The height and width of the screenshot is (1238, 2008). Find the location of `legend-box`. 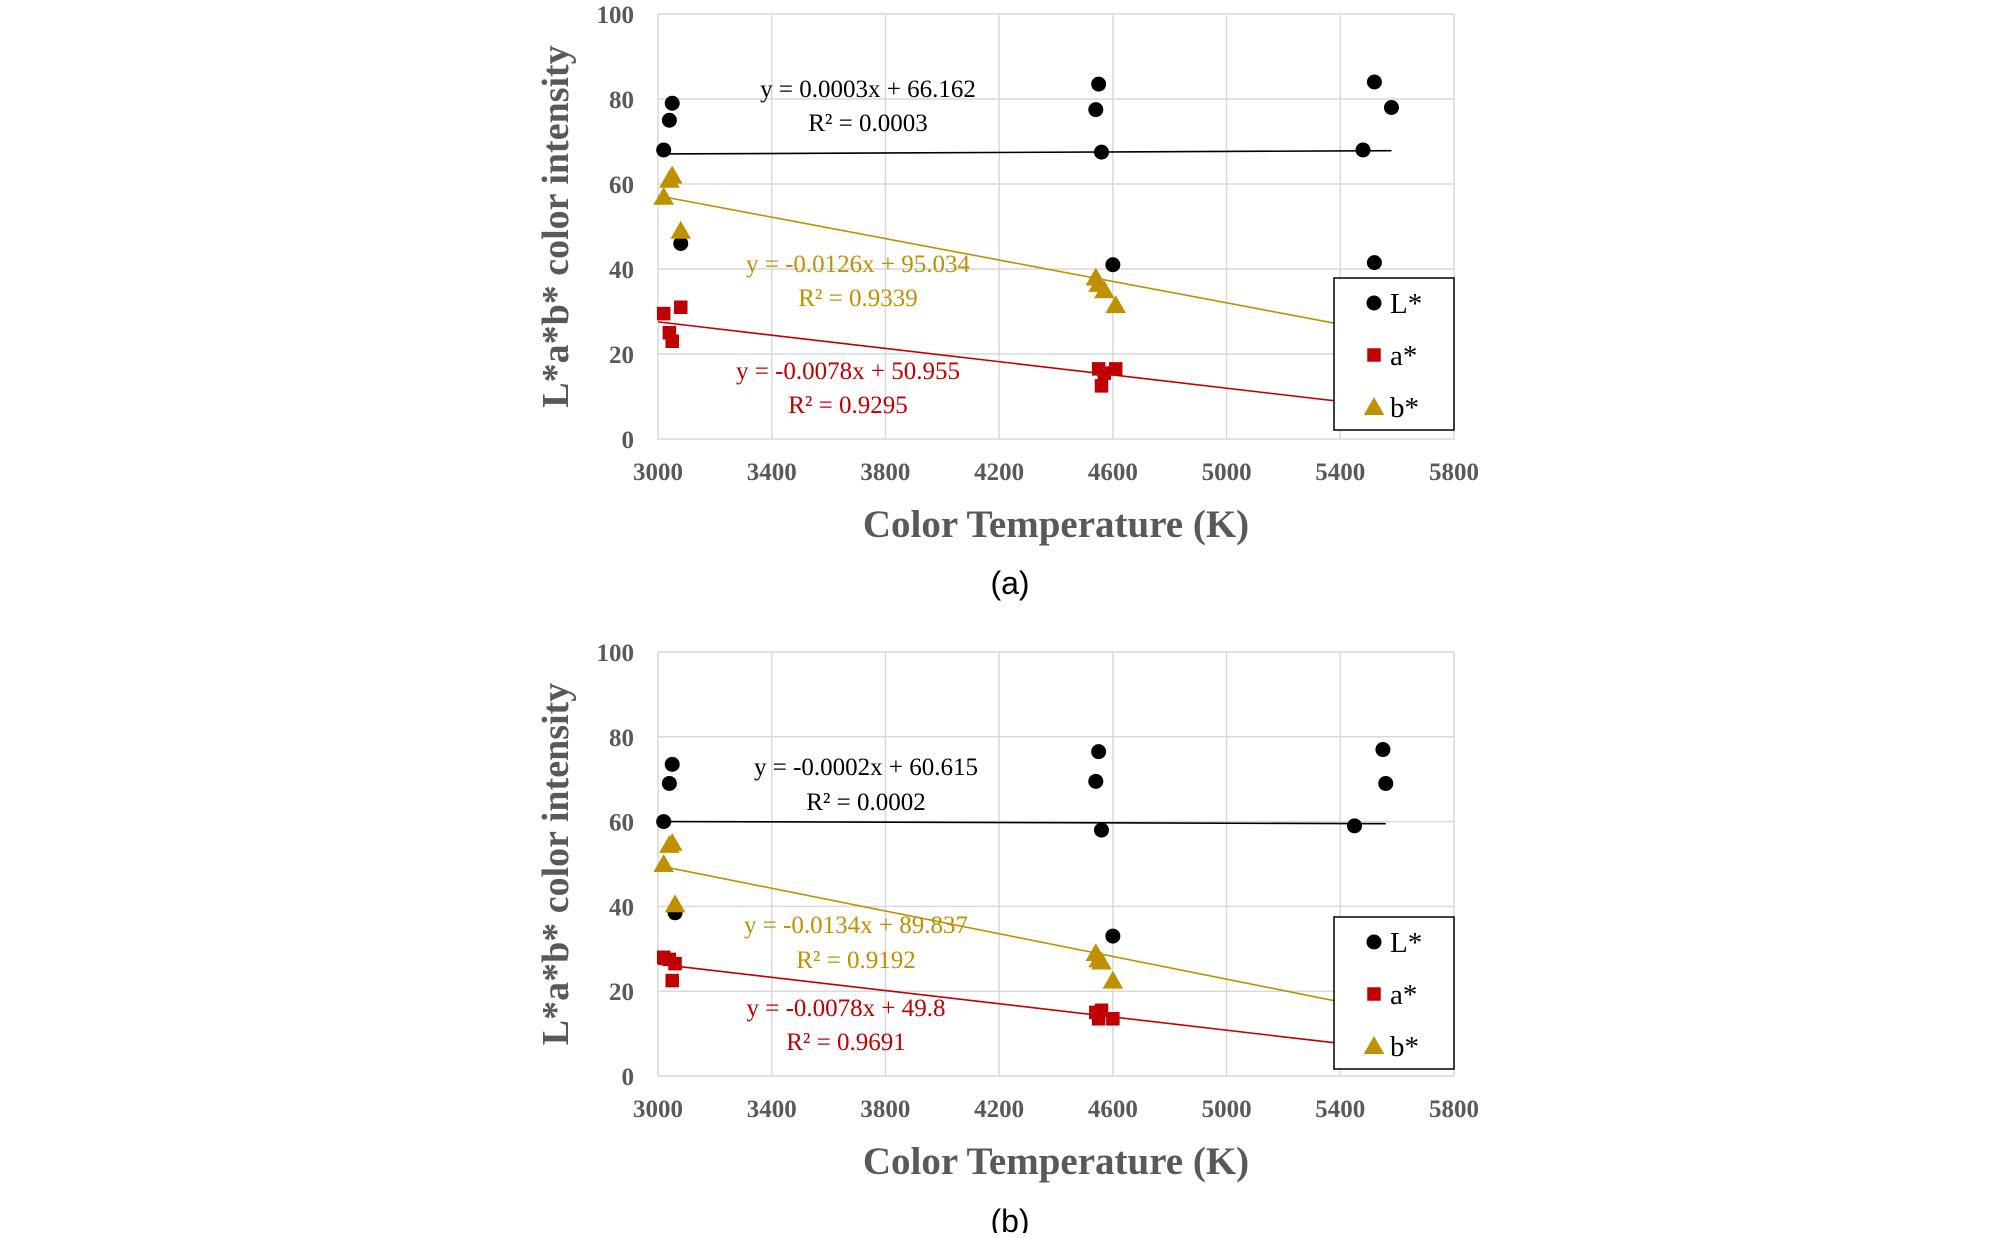

legend-box is located at coordinates (1394, 354).